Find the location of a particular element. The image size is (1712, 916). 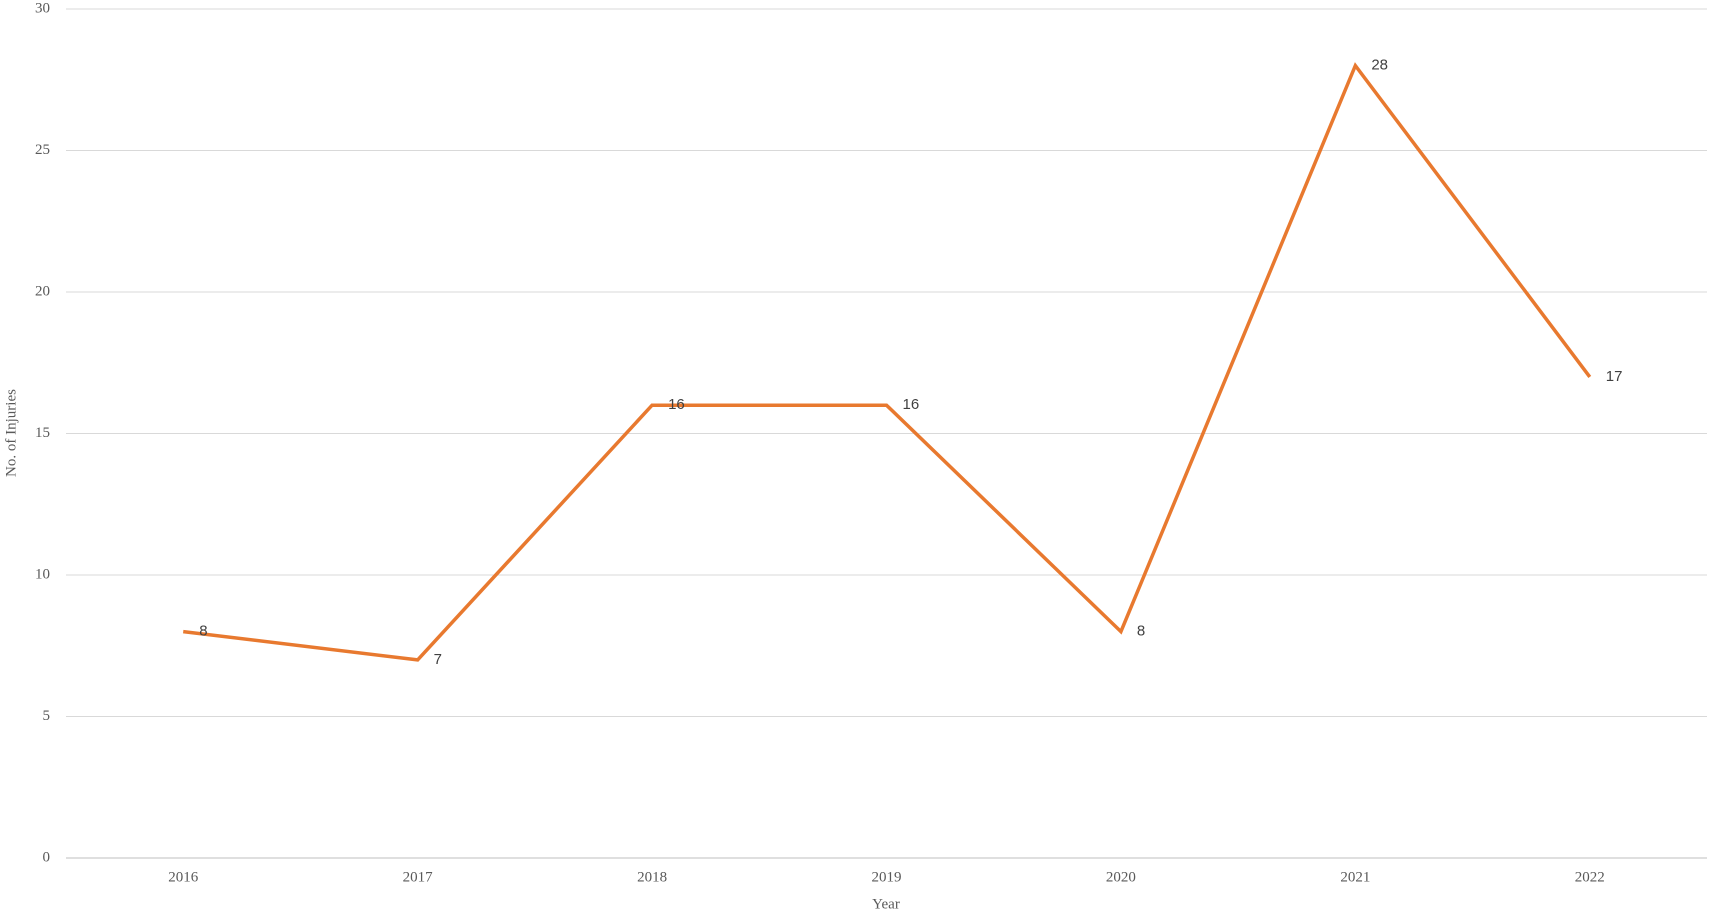

y-axis-title: No. of Injuries is located at coordinates (11, 433).